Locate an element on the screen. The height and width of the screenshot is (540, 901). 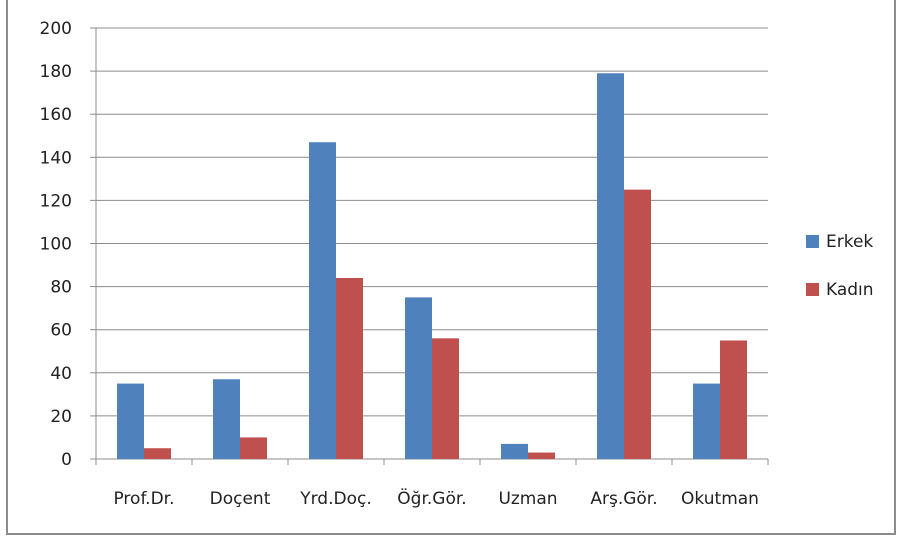
legend-swatch-kadın is located at coordinates (812, 289).